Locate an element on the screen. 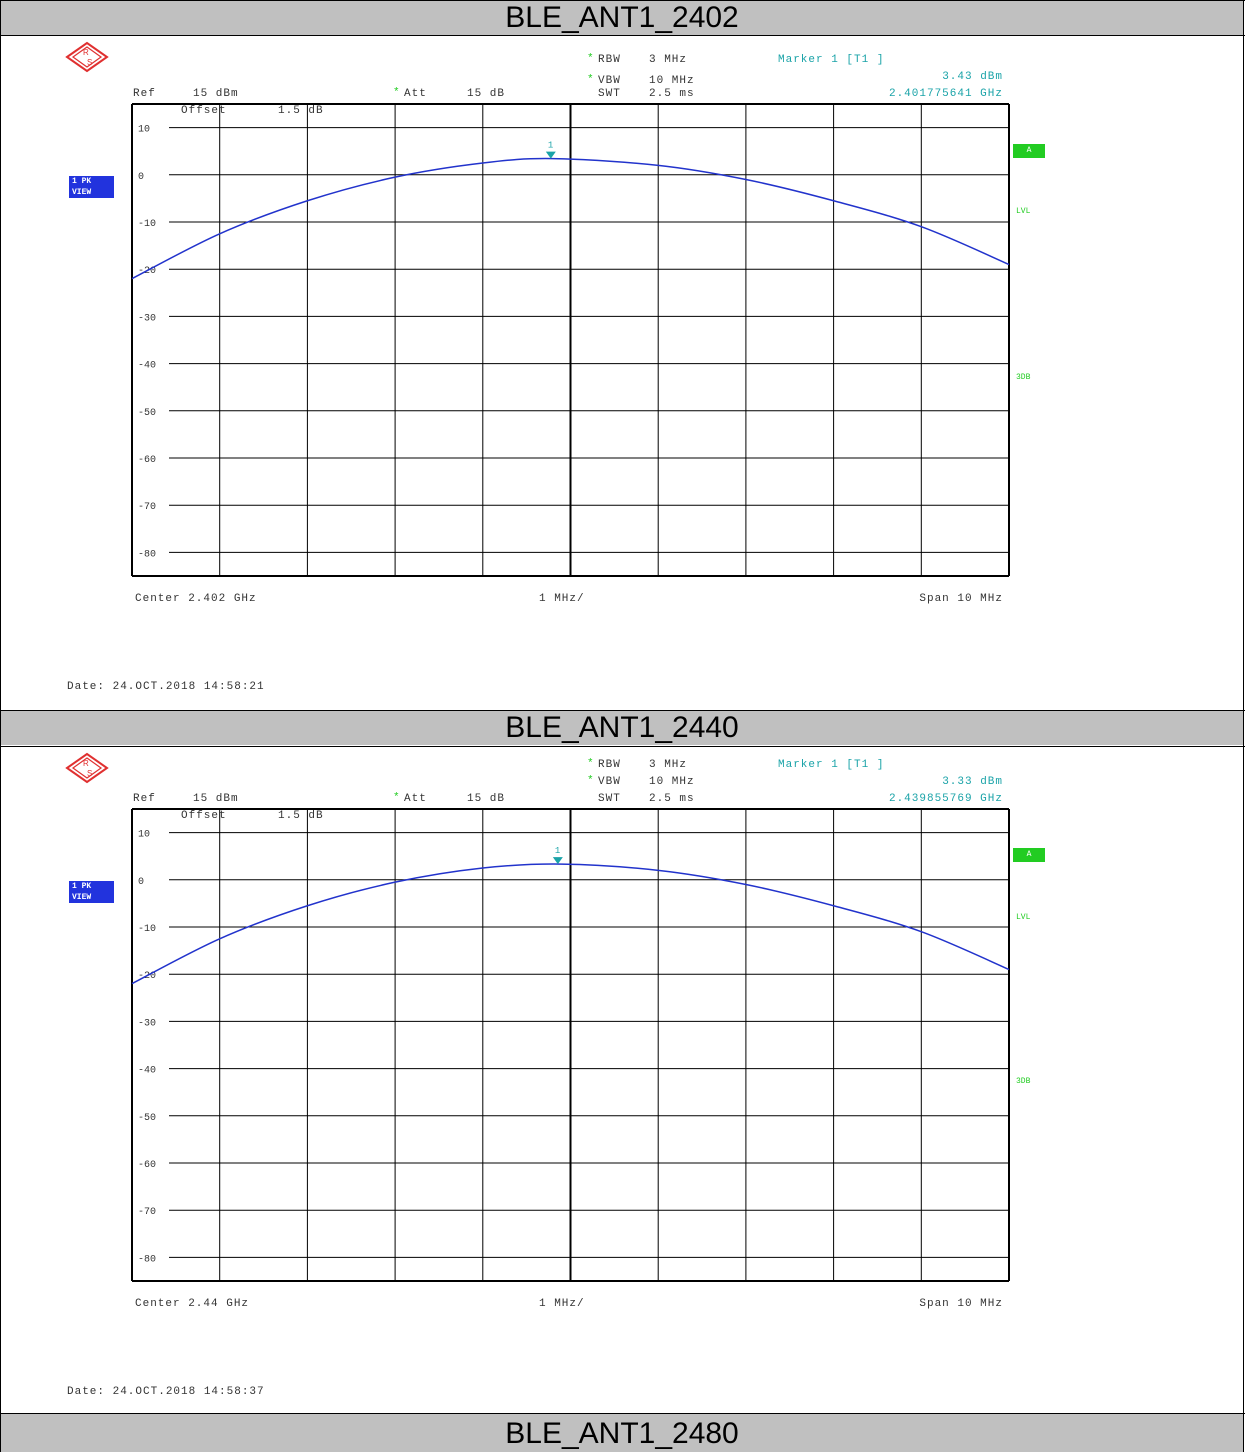 This screenshot has height=1454, width=1245. marker-level: 3.33 dBm is located at coordinates (972, 782).